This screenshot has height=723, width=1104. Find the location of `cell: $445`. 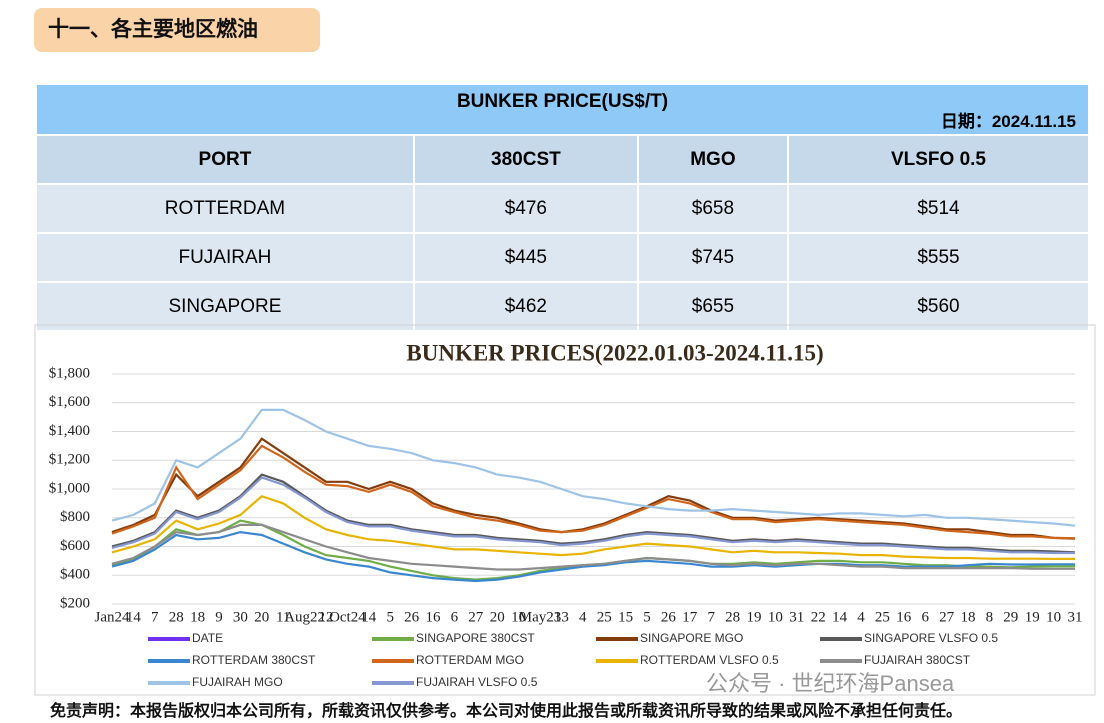

cell: $445 is located at coordinates (526, 257).